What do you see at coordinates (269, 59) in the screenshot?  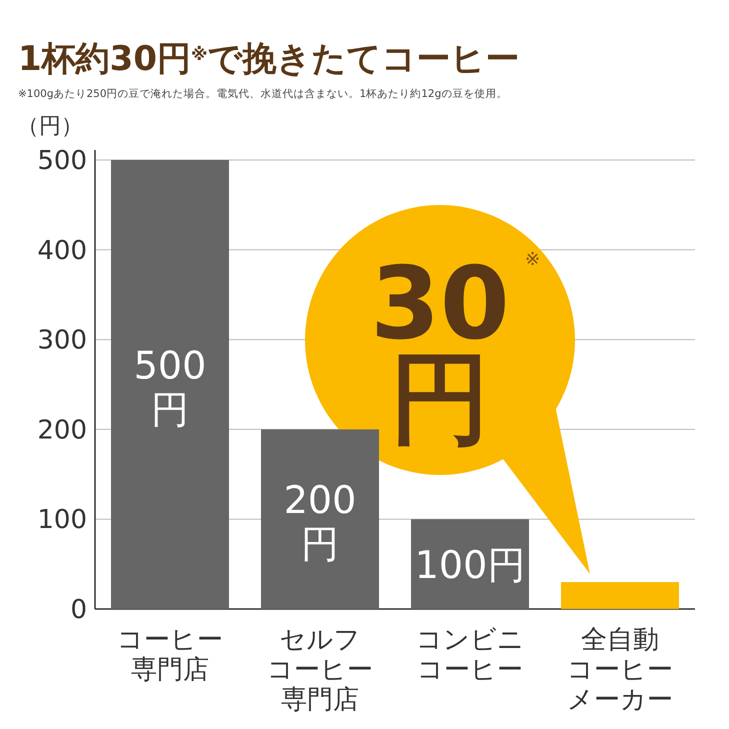 I see `chart-title: 1杯約30円$^{※}$で挽きたてコーヒー` at bounding box center [269, 59].